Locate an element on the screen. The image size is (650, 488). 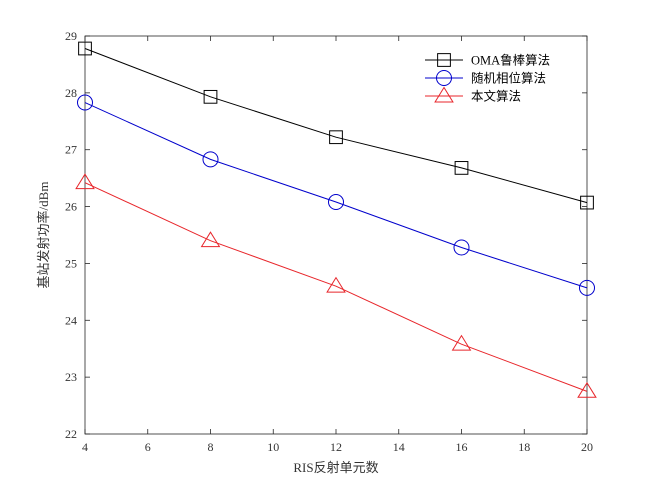
y-tick-label: 28 is located at coordinates (71, 93).